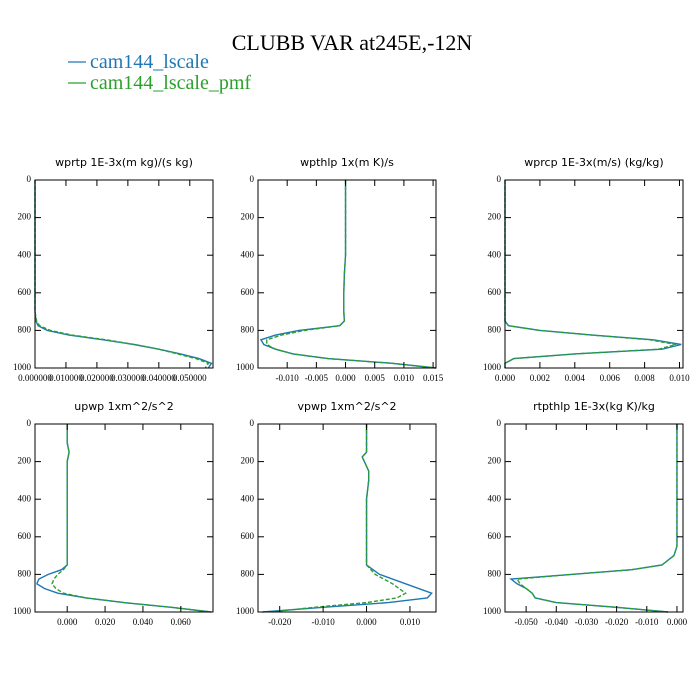 The width and height of the screenshot is (700, 700). What do you see at coordinates (149, 62) in the screenshot?
I see `legend-label: cam144_lscale` at bounding box center [149, 62].